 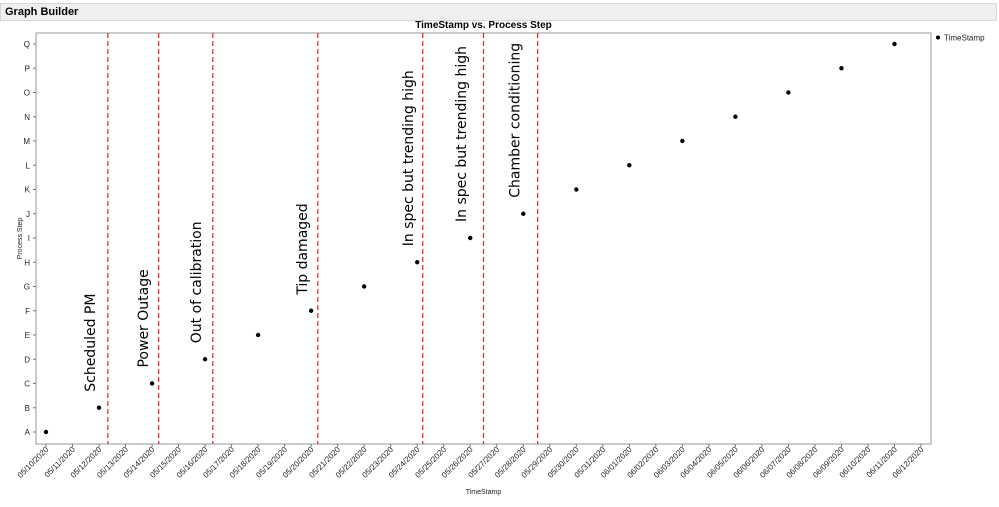 I want to click on y-tick-label: B, so click(x=27, y=408).